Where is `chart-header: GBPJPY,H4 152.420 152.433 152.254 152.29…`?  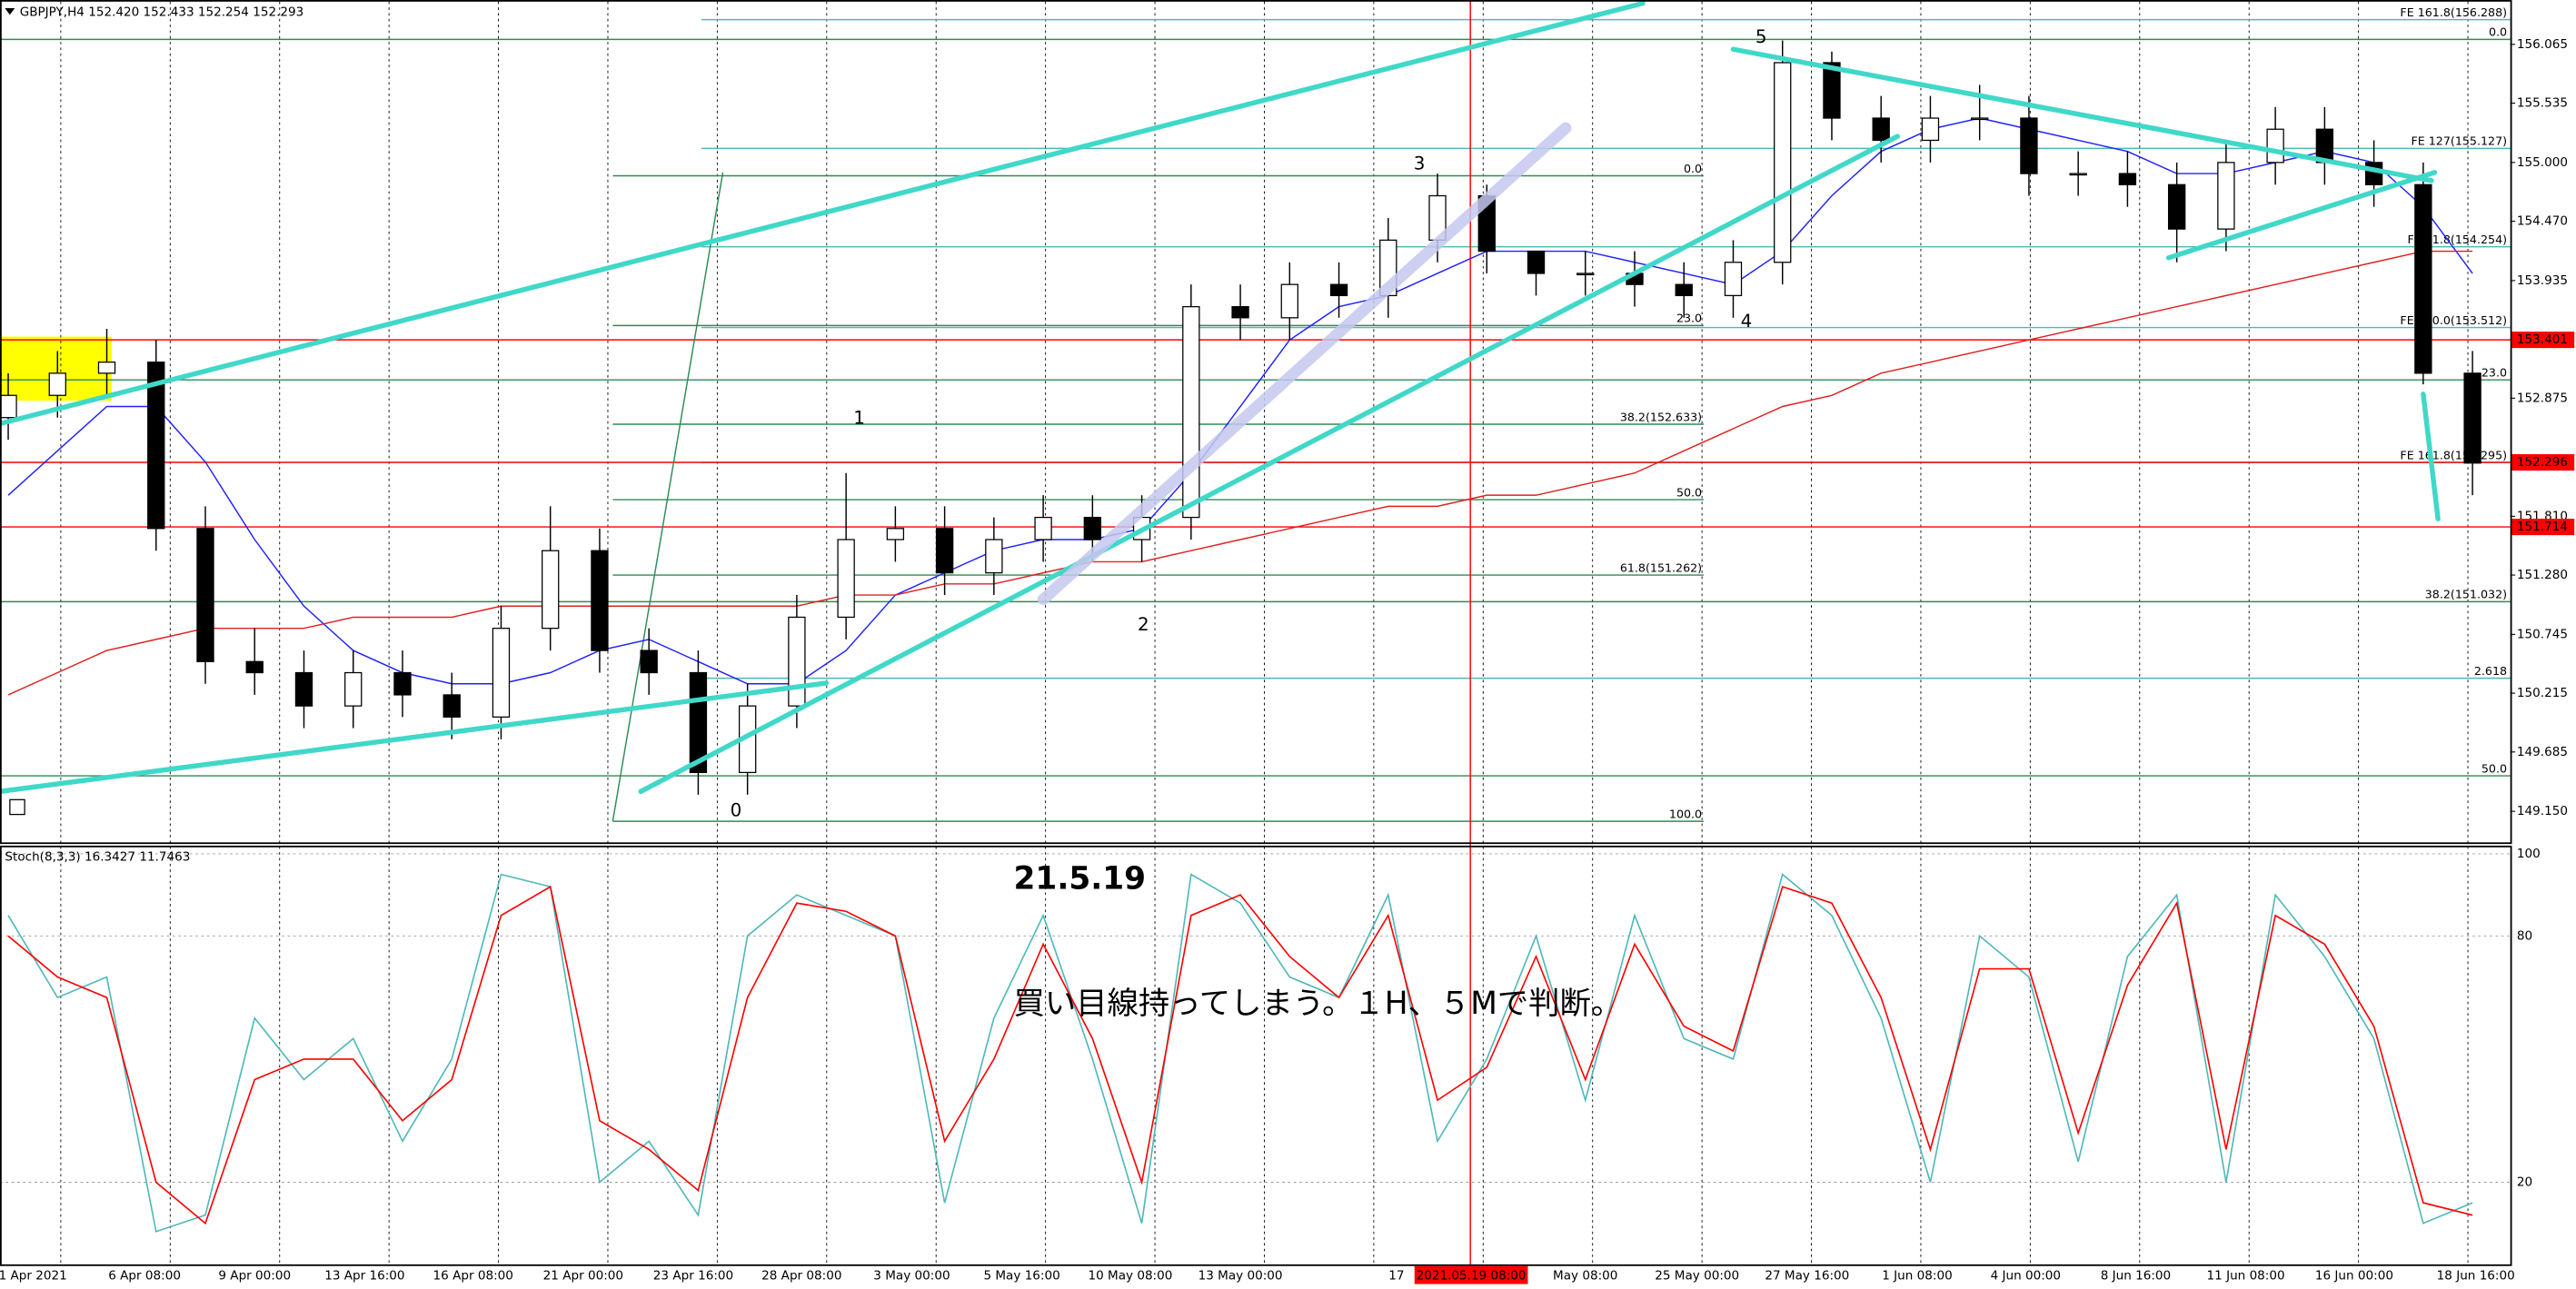
chart-header: GBPJPY,H4 152.420 152.433 152.254 152.29… is located at coordinates (162, 12).